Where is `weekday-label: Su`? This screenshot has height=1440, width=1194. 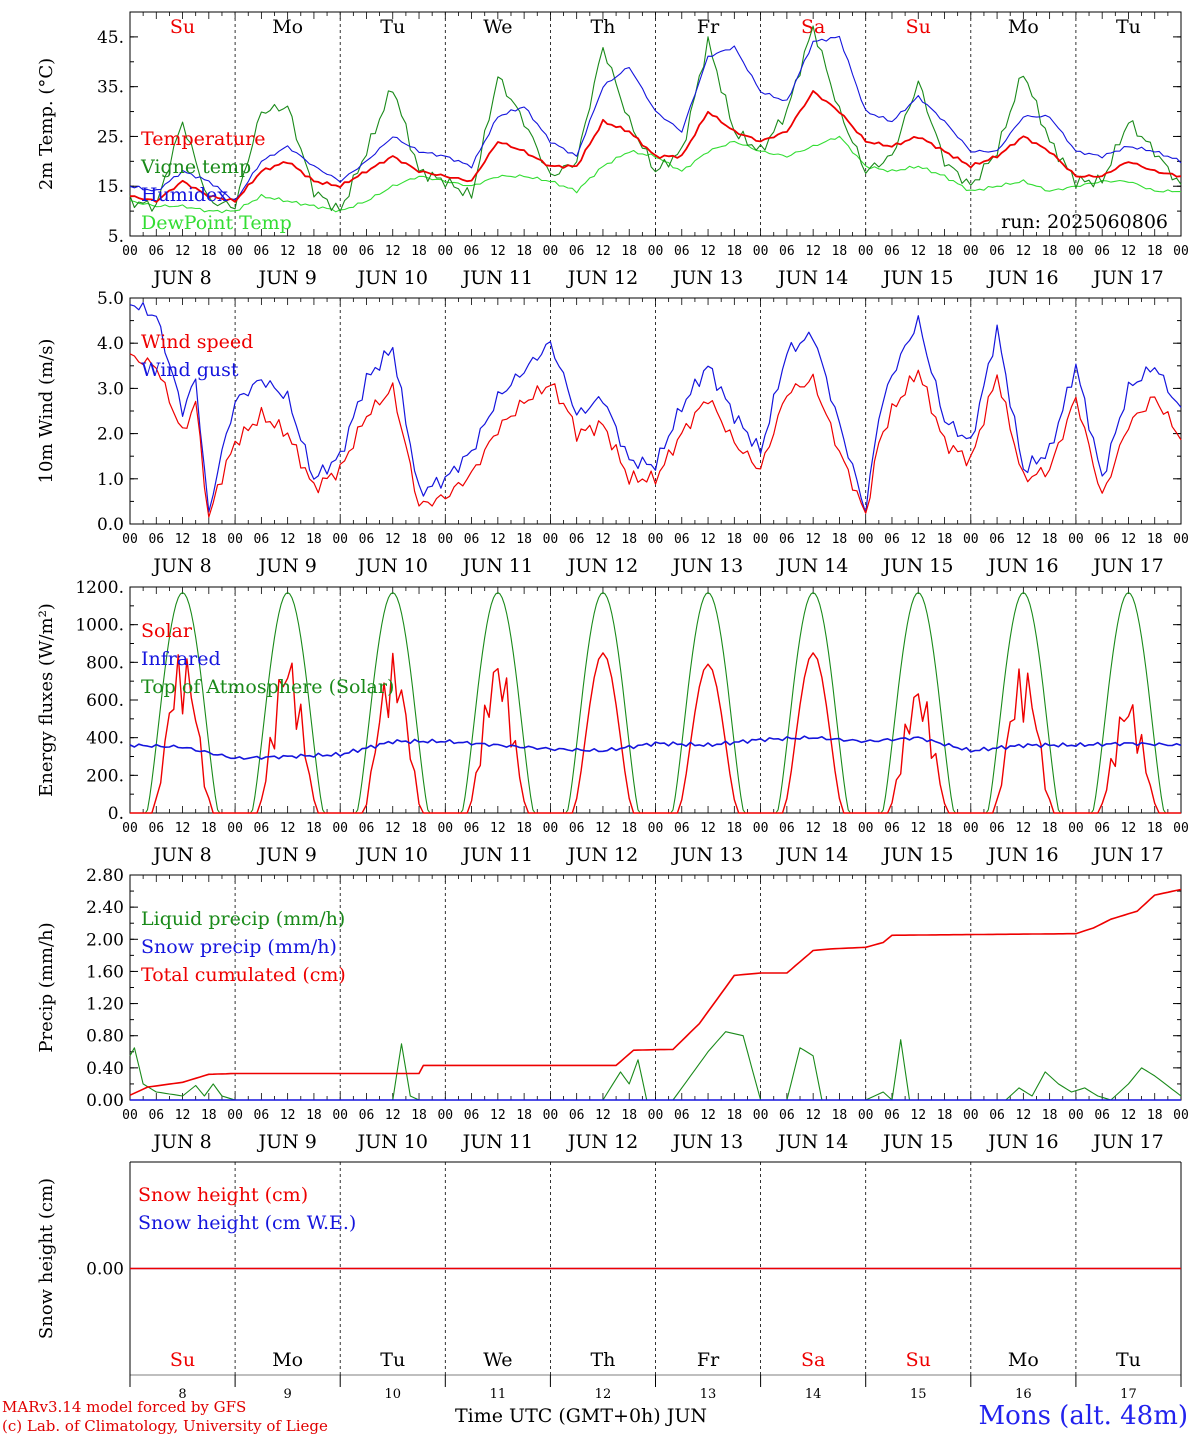 weekday-label: Su is located at coordinates (918, 27).